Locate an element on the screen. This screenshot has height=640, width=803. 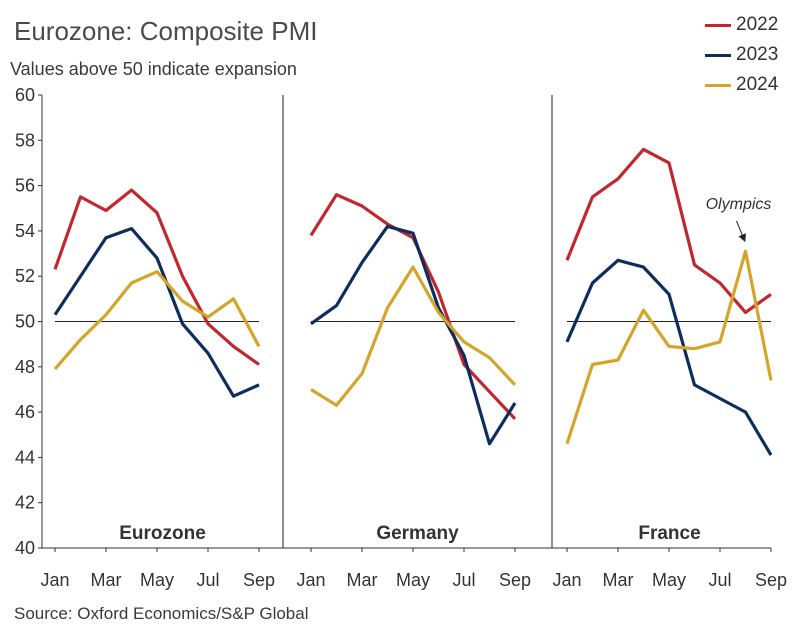
x-tick-label-germany-jan: Jan is located at coordinates (310, 580).